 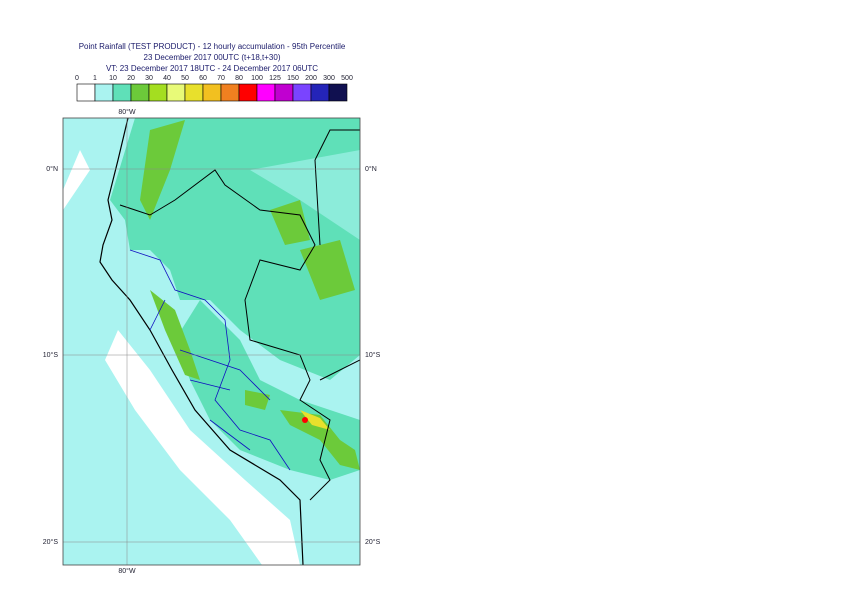 What do you see at coordinates (329, 78) in the screenshot?
I see `colorbar-label: 300` at bounding box center [329, 78].